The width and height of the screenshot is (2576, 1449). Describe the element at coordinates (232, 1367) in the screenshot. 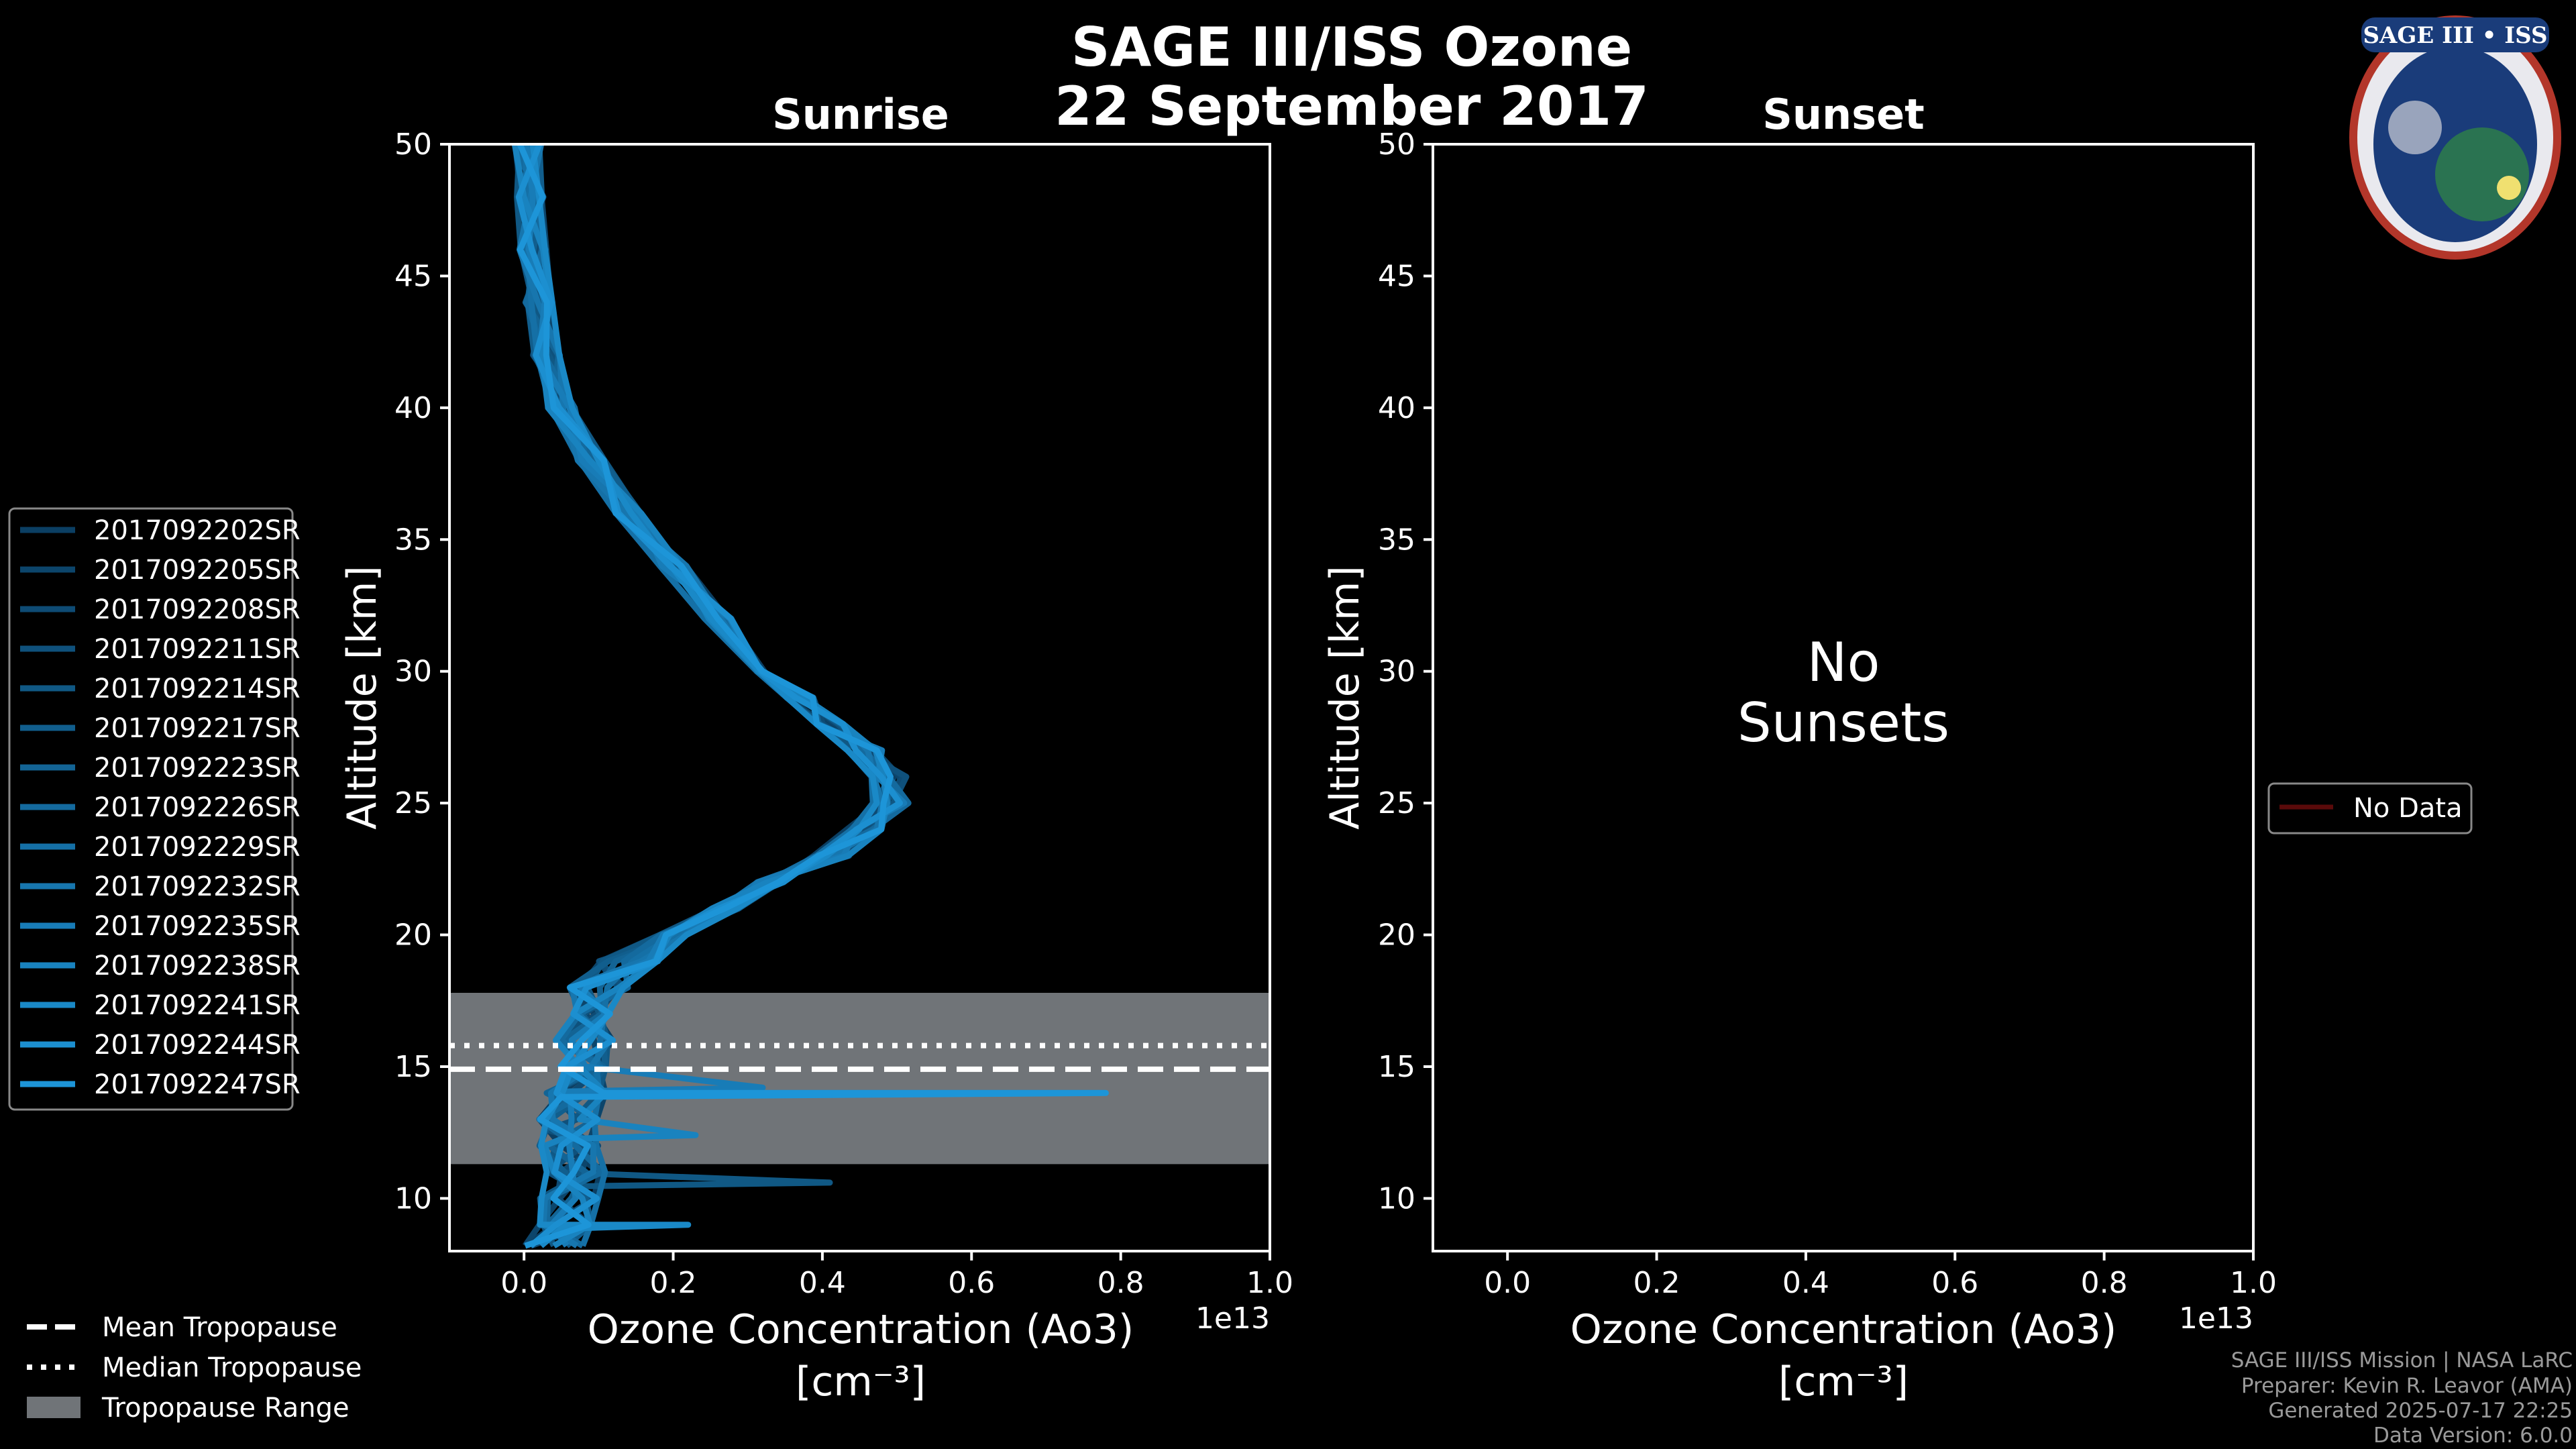

I see `legend-median-label: Median Tropopause` at that location.